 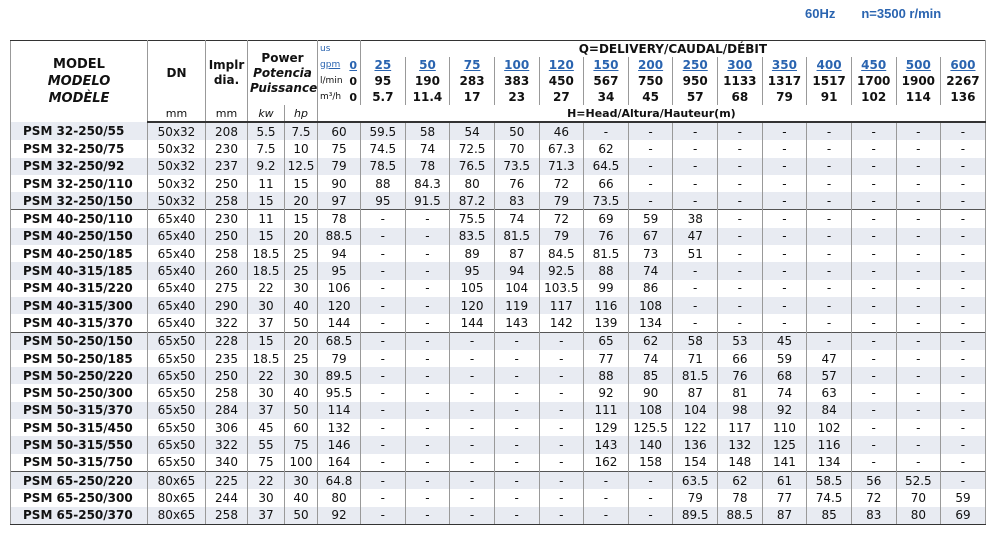 What do you see at coordinates (873, 97) in the screenshot?
I see `flow-value: 102` at bounding box center [873, 97].